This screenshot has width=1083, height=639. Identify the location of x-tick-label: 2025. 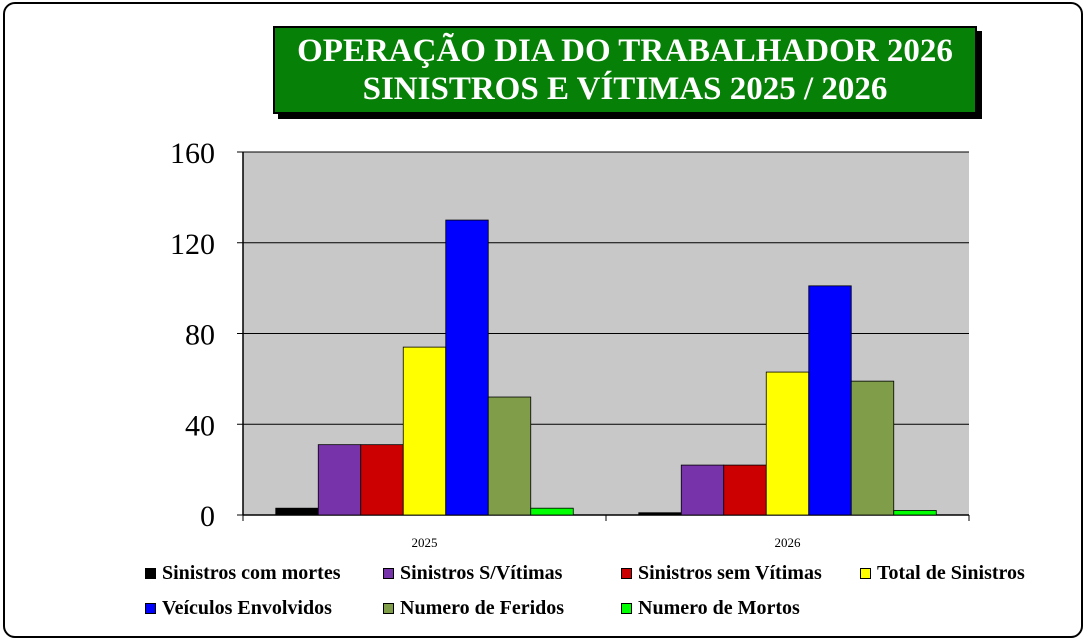
(425, 542).